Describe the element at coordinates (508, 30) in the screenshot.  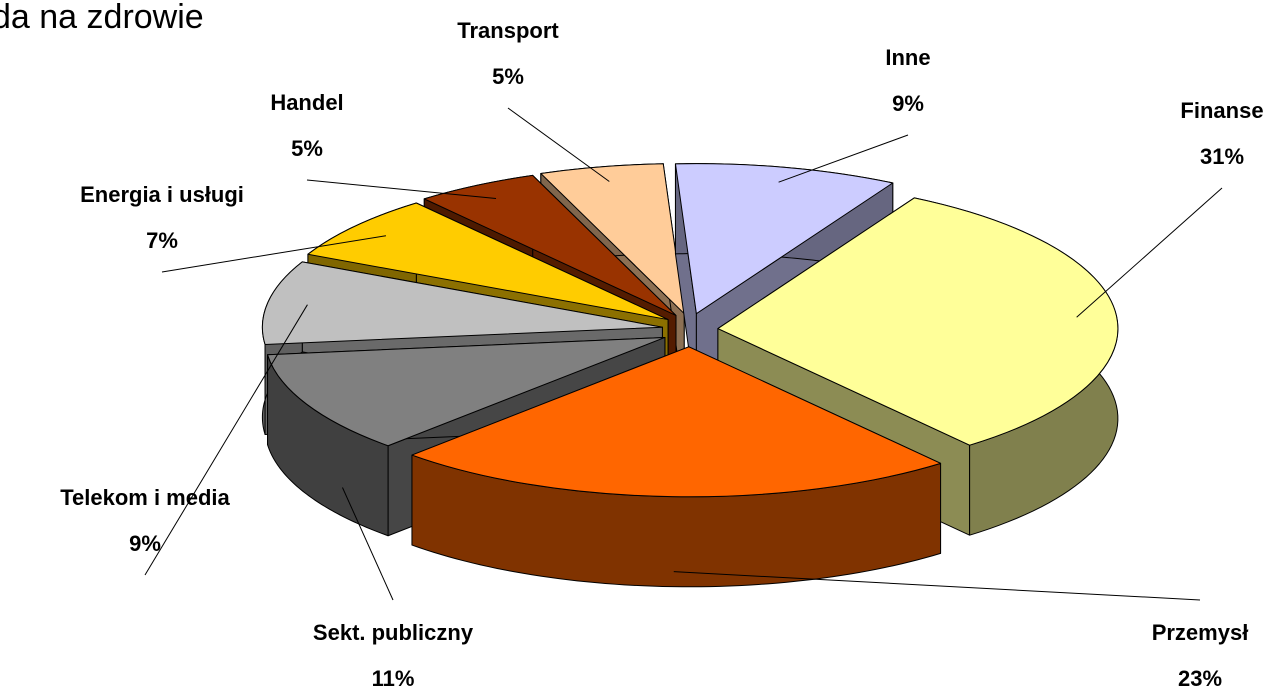
I see `slice-label: Transport` at that location.